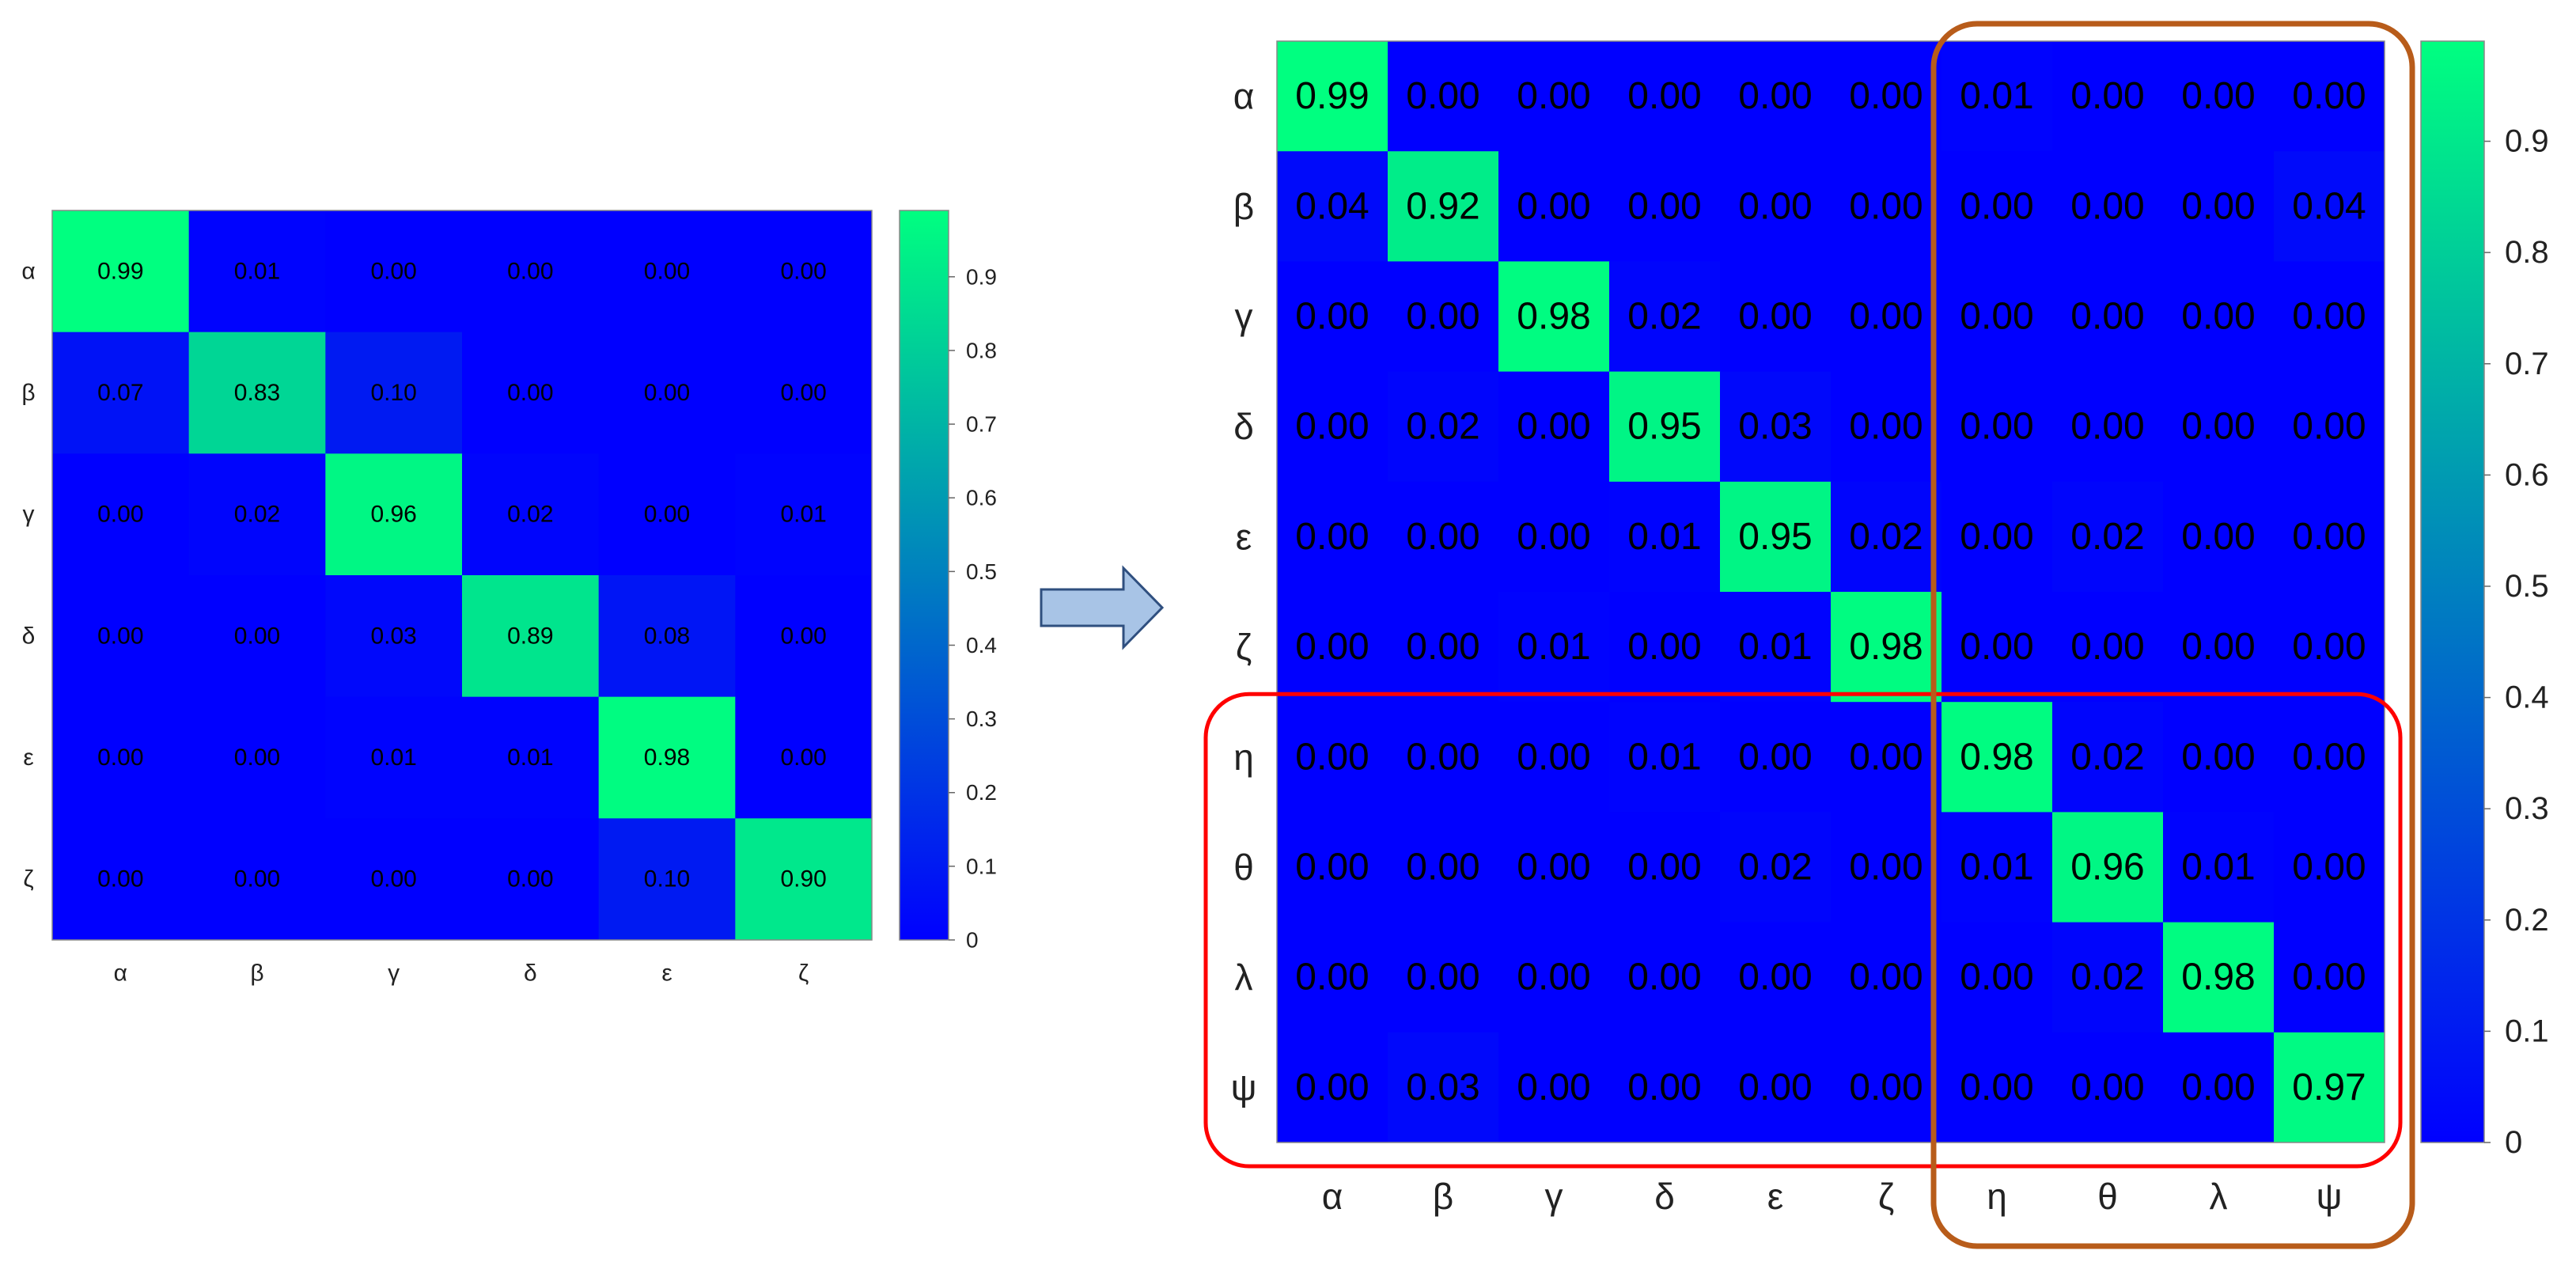 The width and height of the screenshot is (2576, 1277). Describe the element at coordinates (666, 974) in the screenshot. I see `x-tick-label-4: ε` at that location.